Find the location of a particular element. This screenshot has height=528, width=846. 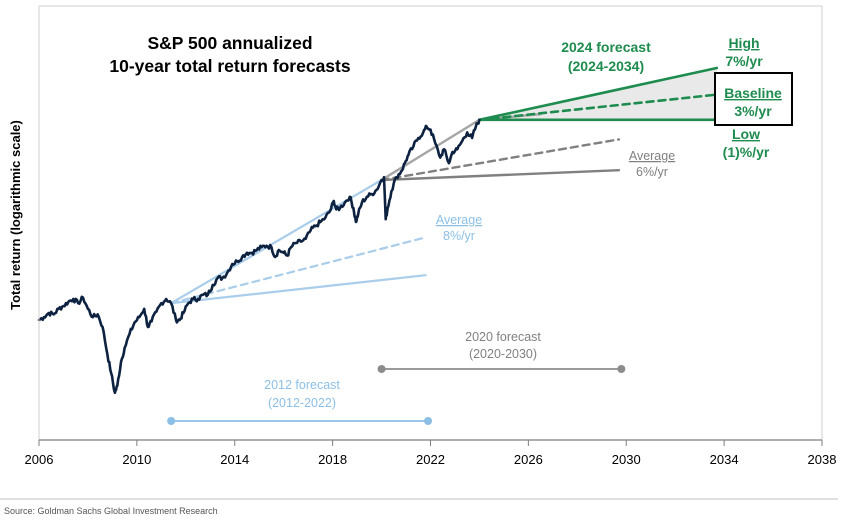

x-tick-label: 2010 is located at coordinates (136, 459).